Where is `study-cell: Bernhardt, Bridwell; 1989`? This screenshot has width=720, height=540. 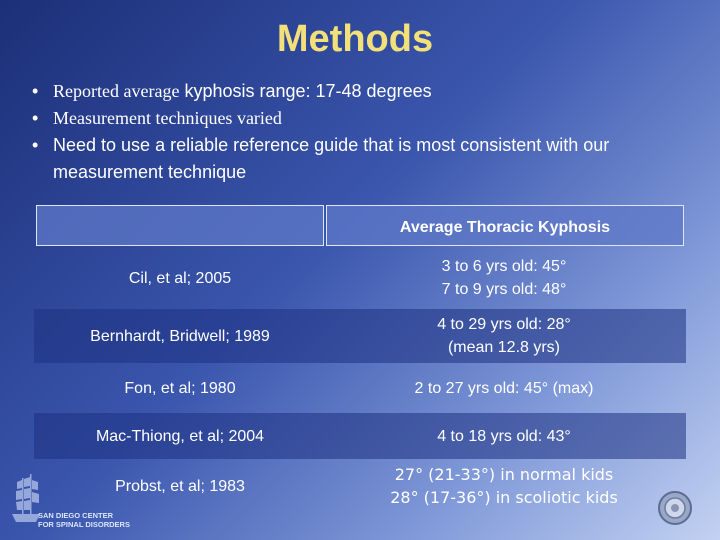 study-cell: Bernhardt, Bridwell; 1989 is located at coordinates (180, 336).